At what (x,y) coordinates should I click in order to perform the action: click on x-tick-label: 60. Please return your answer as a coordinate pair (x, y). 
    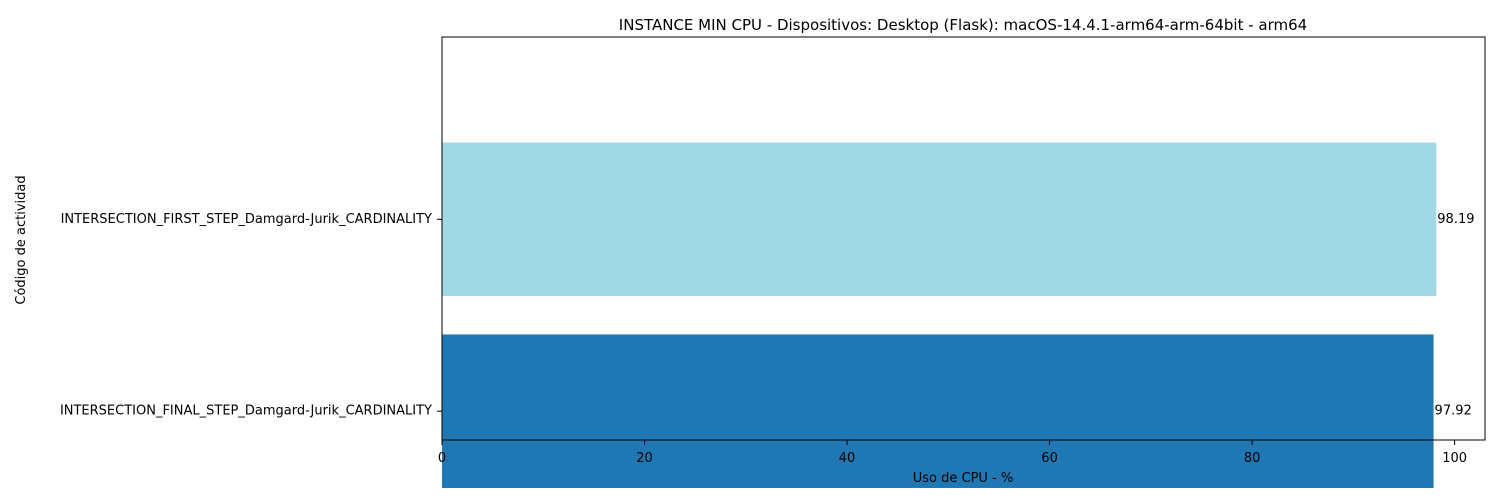
    Looking at the image, I should click on (1049, 458).